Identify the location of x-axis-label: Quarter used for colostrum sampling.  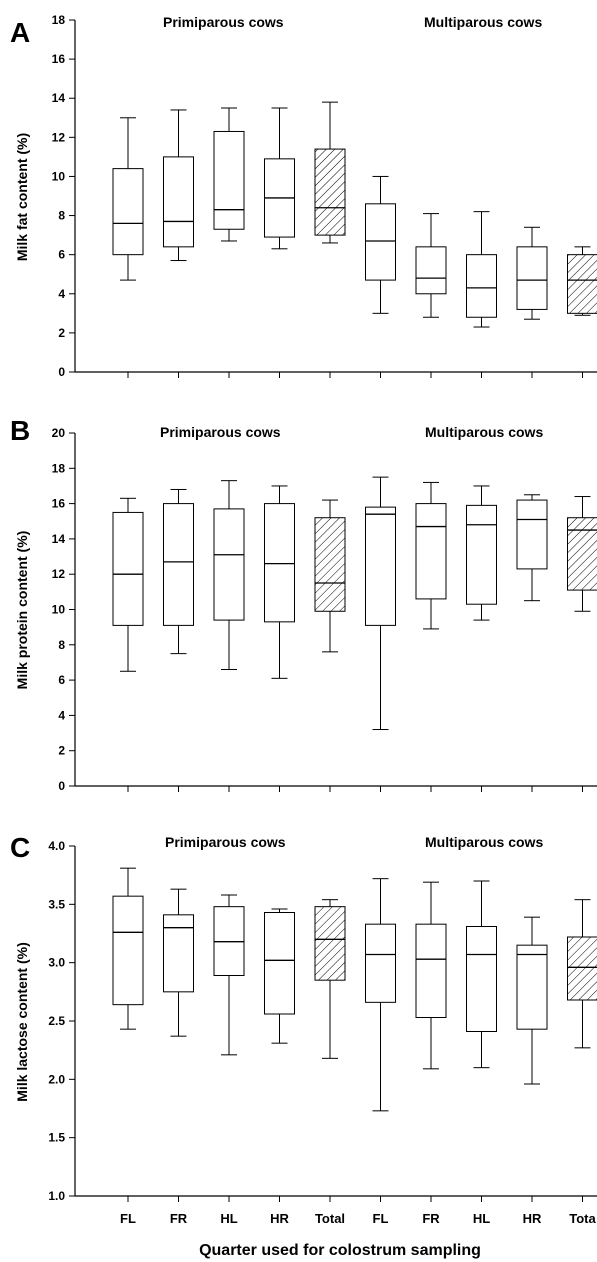
(340, 1250).